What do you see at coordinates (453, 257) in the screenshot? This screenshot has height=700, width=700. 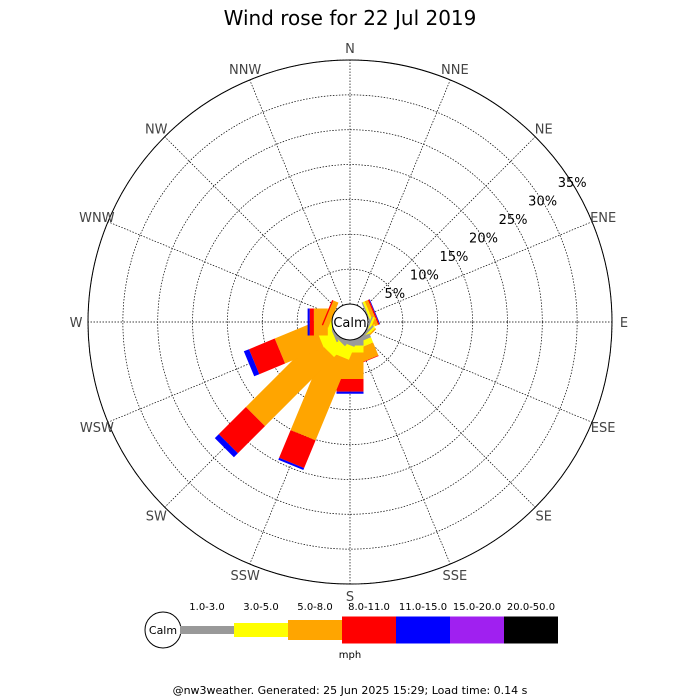 I see `radial-tick-label: 15%` at bounding box center [453, 257].